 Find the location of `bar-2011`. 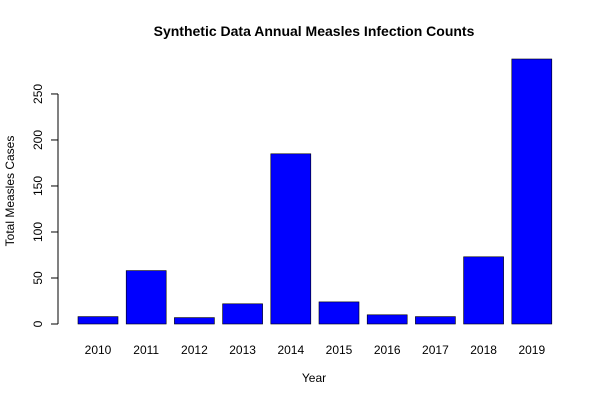

bar-2011 is located at coordinates (146, 297).